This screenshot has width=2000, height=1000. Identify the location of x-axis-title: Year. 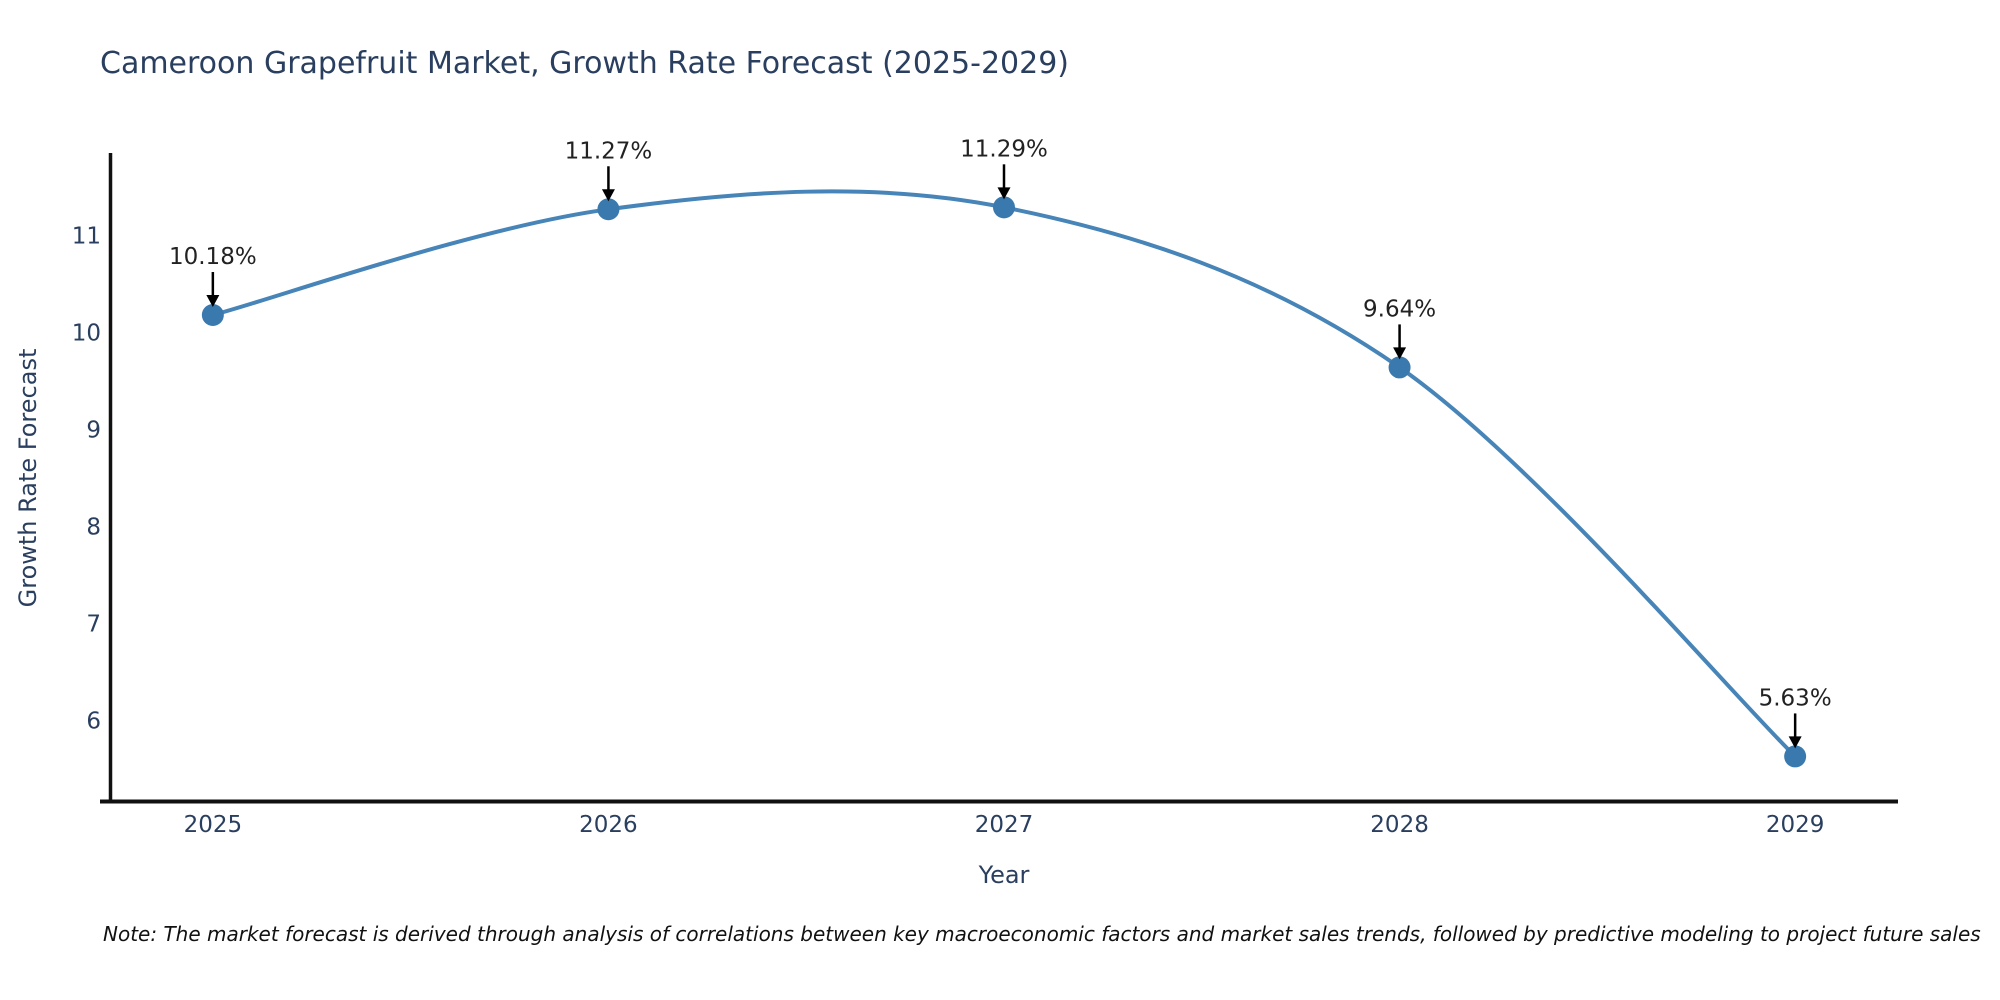
(1004, 875).